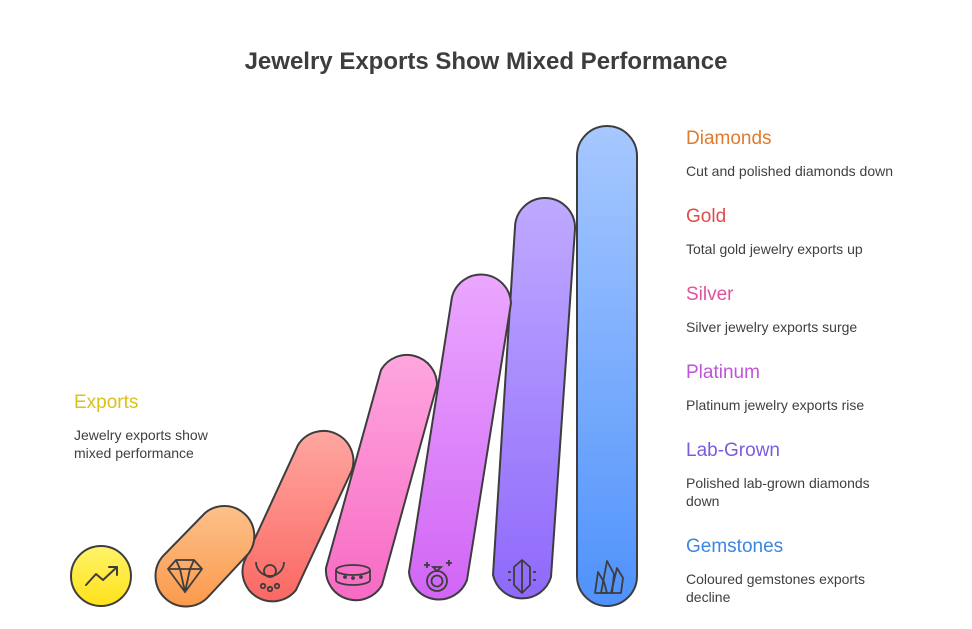 The width and height of the screenshot is (972, 629). What do you see at coordinates (141, 444) in the screenshot?
I see `exports-description: Jewelry exports show mixed performance` at bounding box center [141, 444].